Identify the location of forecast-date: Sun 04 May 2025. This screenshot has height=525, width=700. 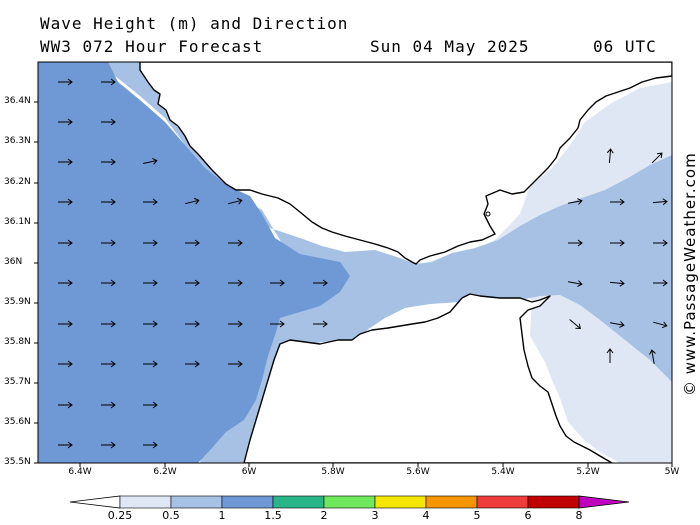
(450, 46).